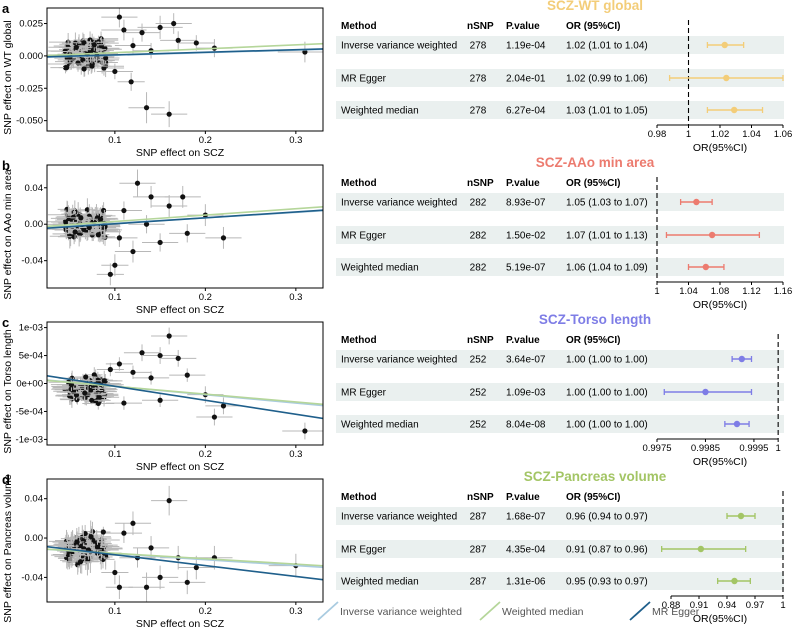  I want to click on row-or-text: 1.06 (1.04 to 1.09), so click(607, 268).